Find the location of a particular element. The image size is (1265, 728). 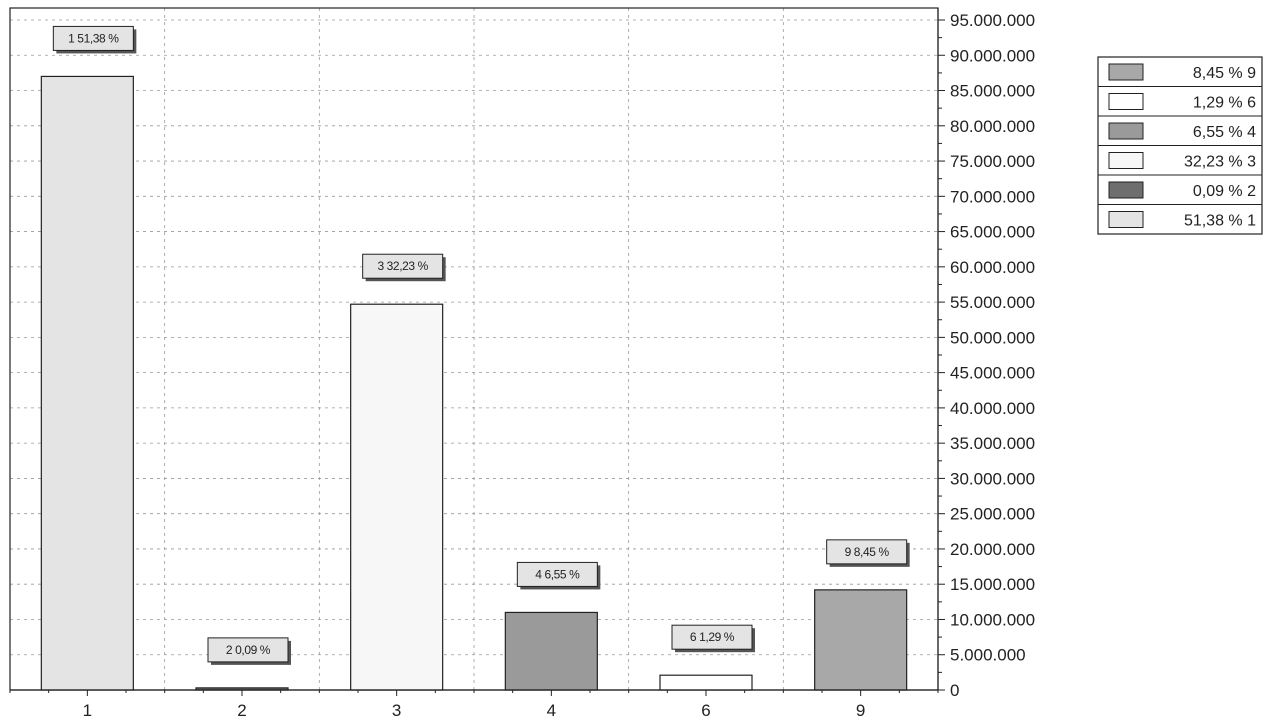

legend-item: 8,45 % 9 is located at coordinates (1182, 72).